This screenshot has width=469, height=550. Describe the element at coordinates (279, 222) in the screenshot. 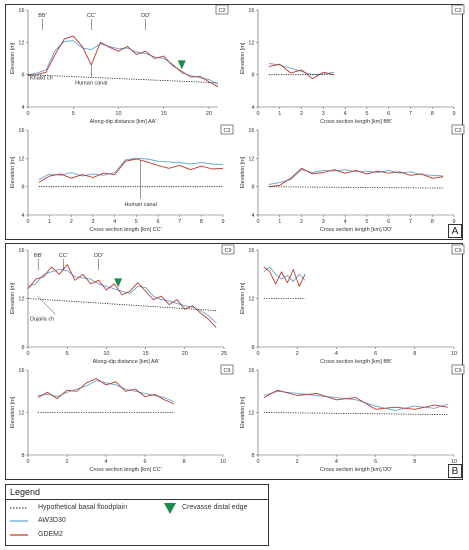

I see `x-tick-label: 1` at that location.